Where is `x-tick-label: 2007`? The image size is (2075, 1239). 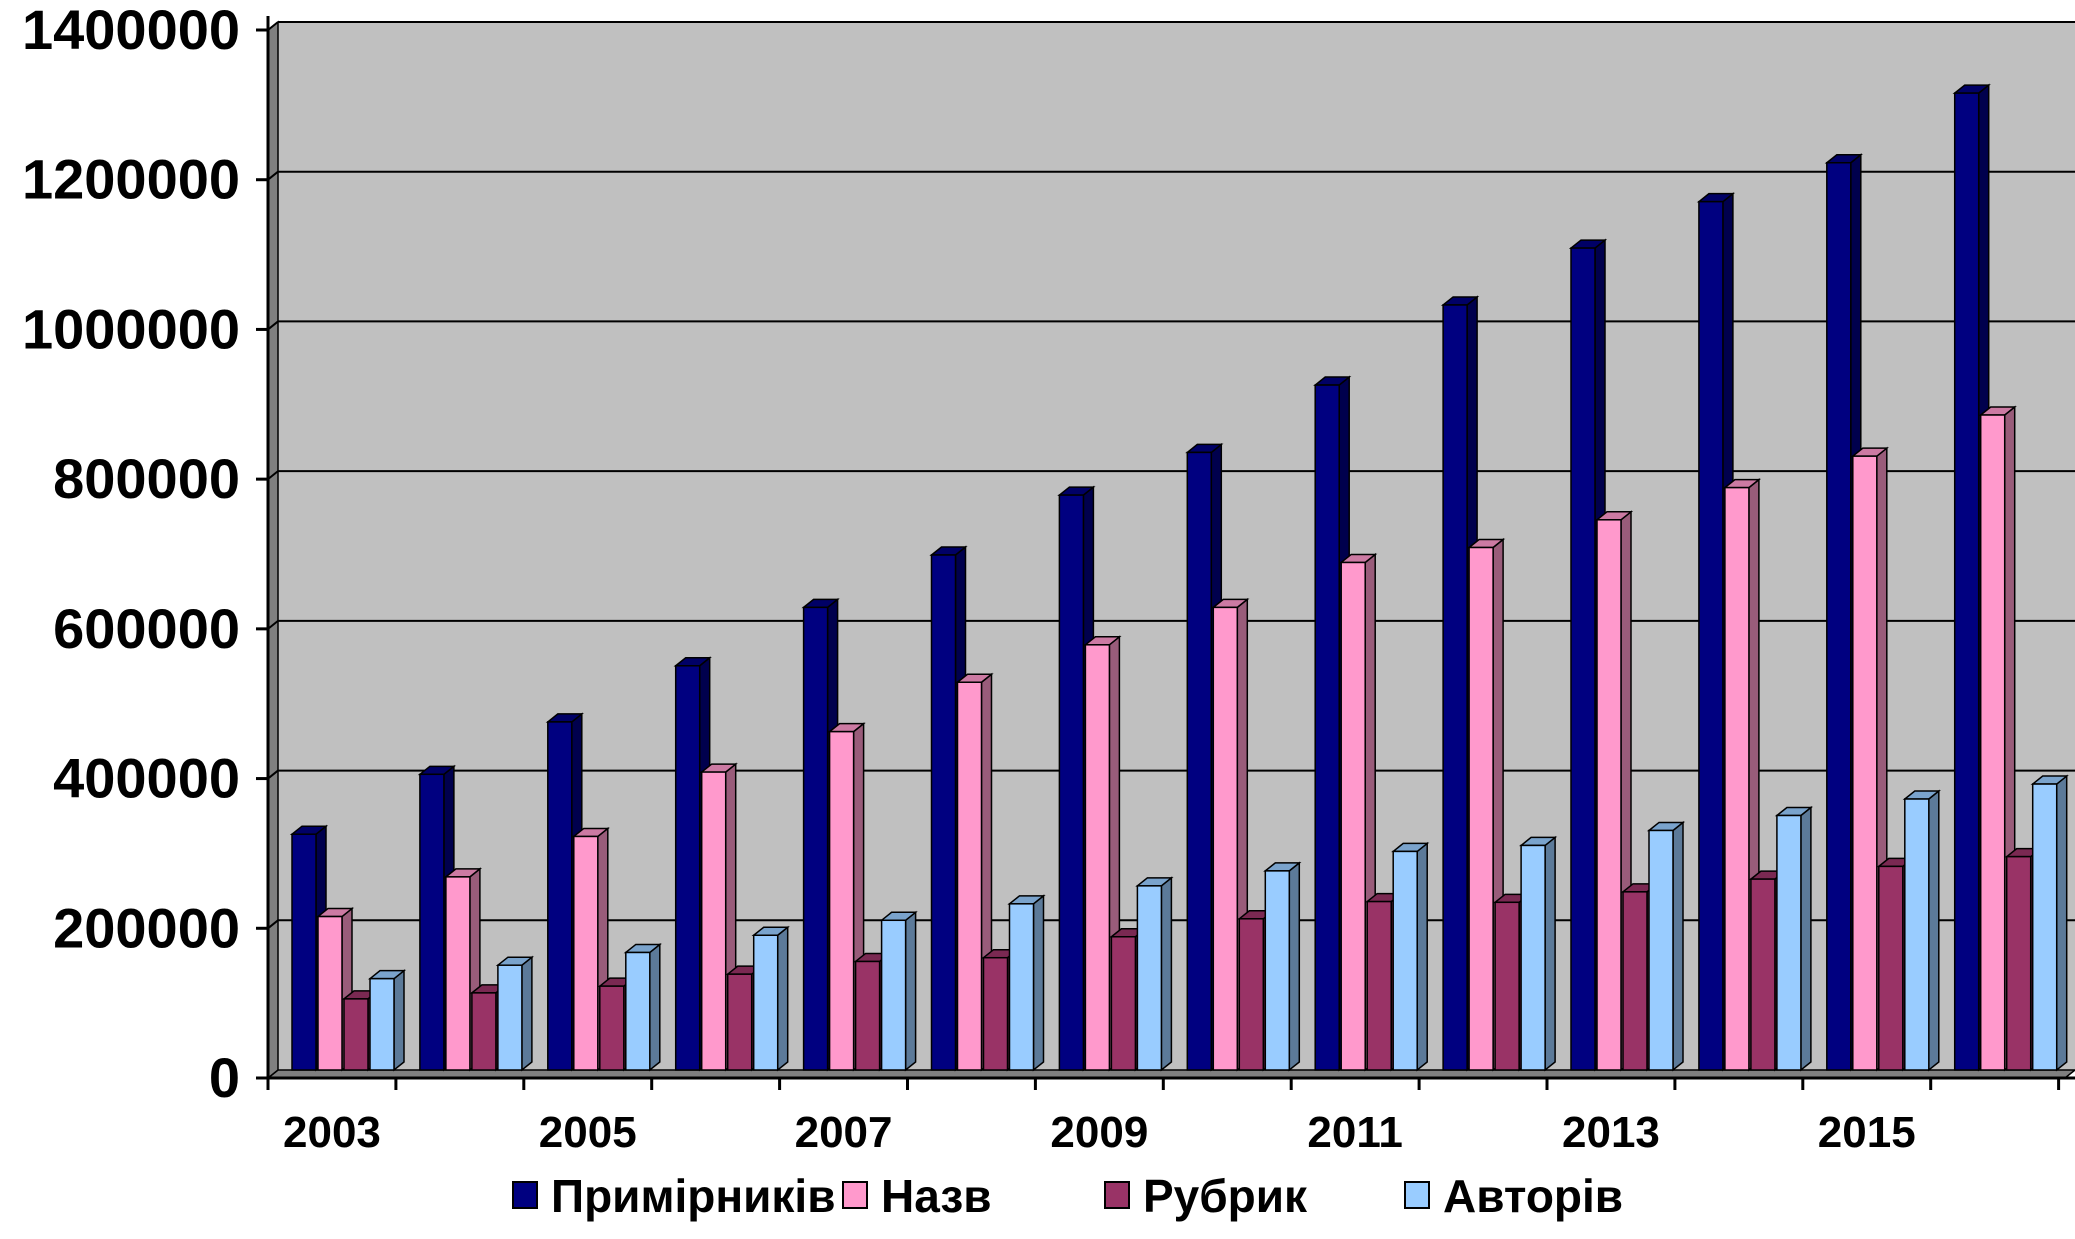 x-tick-label: 2007 is located at coordinates (844, 1132).